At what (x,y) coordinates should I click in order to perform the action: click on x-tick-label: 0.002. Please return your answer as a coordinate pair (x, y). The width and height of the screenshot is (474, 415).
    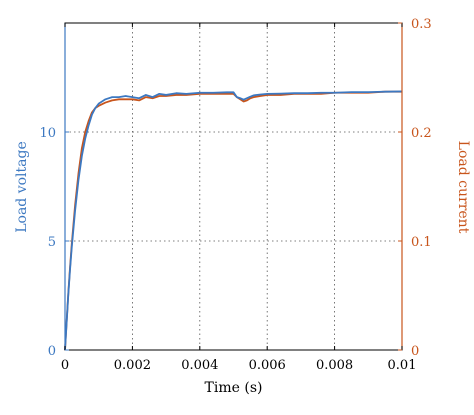
    Looking at the image, I should click on (132, 365).